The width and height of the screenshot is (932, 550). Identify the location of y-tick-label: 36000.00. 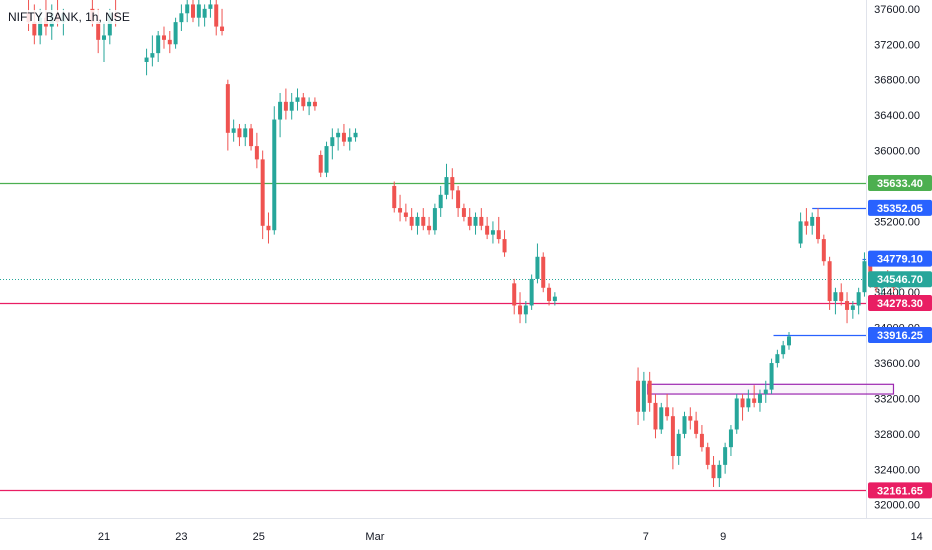
(897, 152).